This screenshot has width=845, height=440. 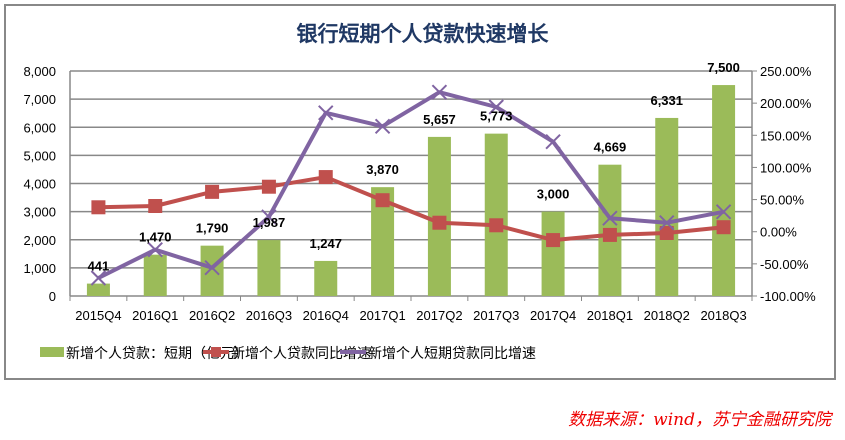 I want to click on bar-data-label: 1,470, so click(x=155, y=237).